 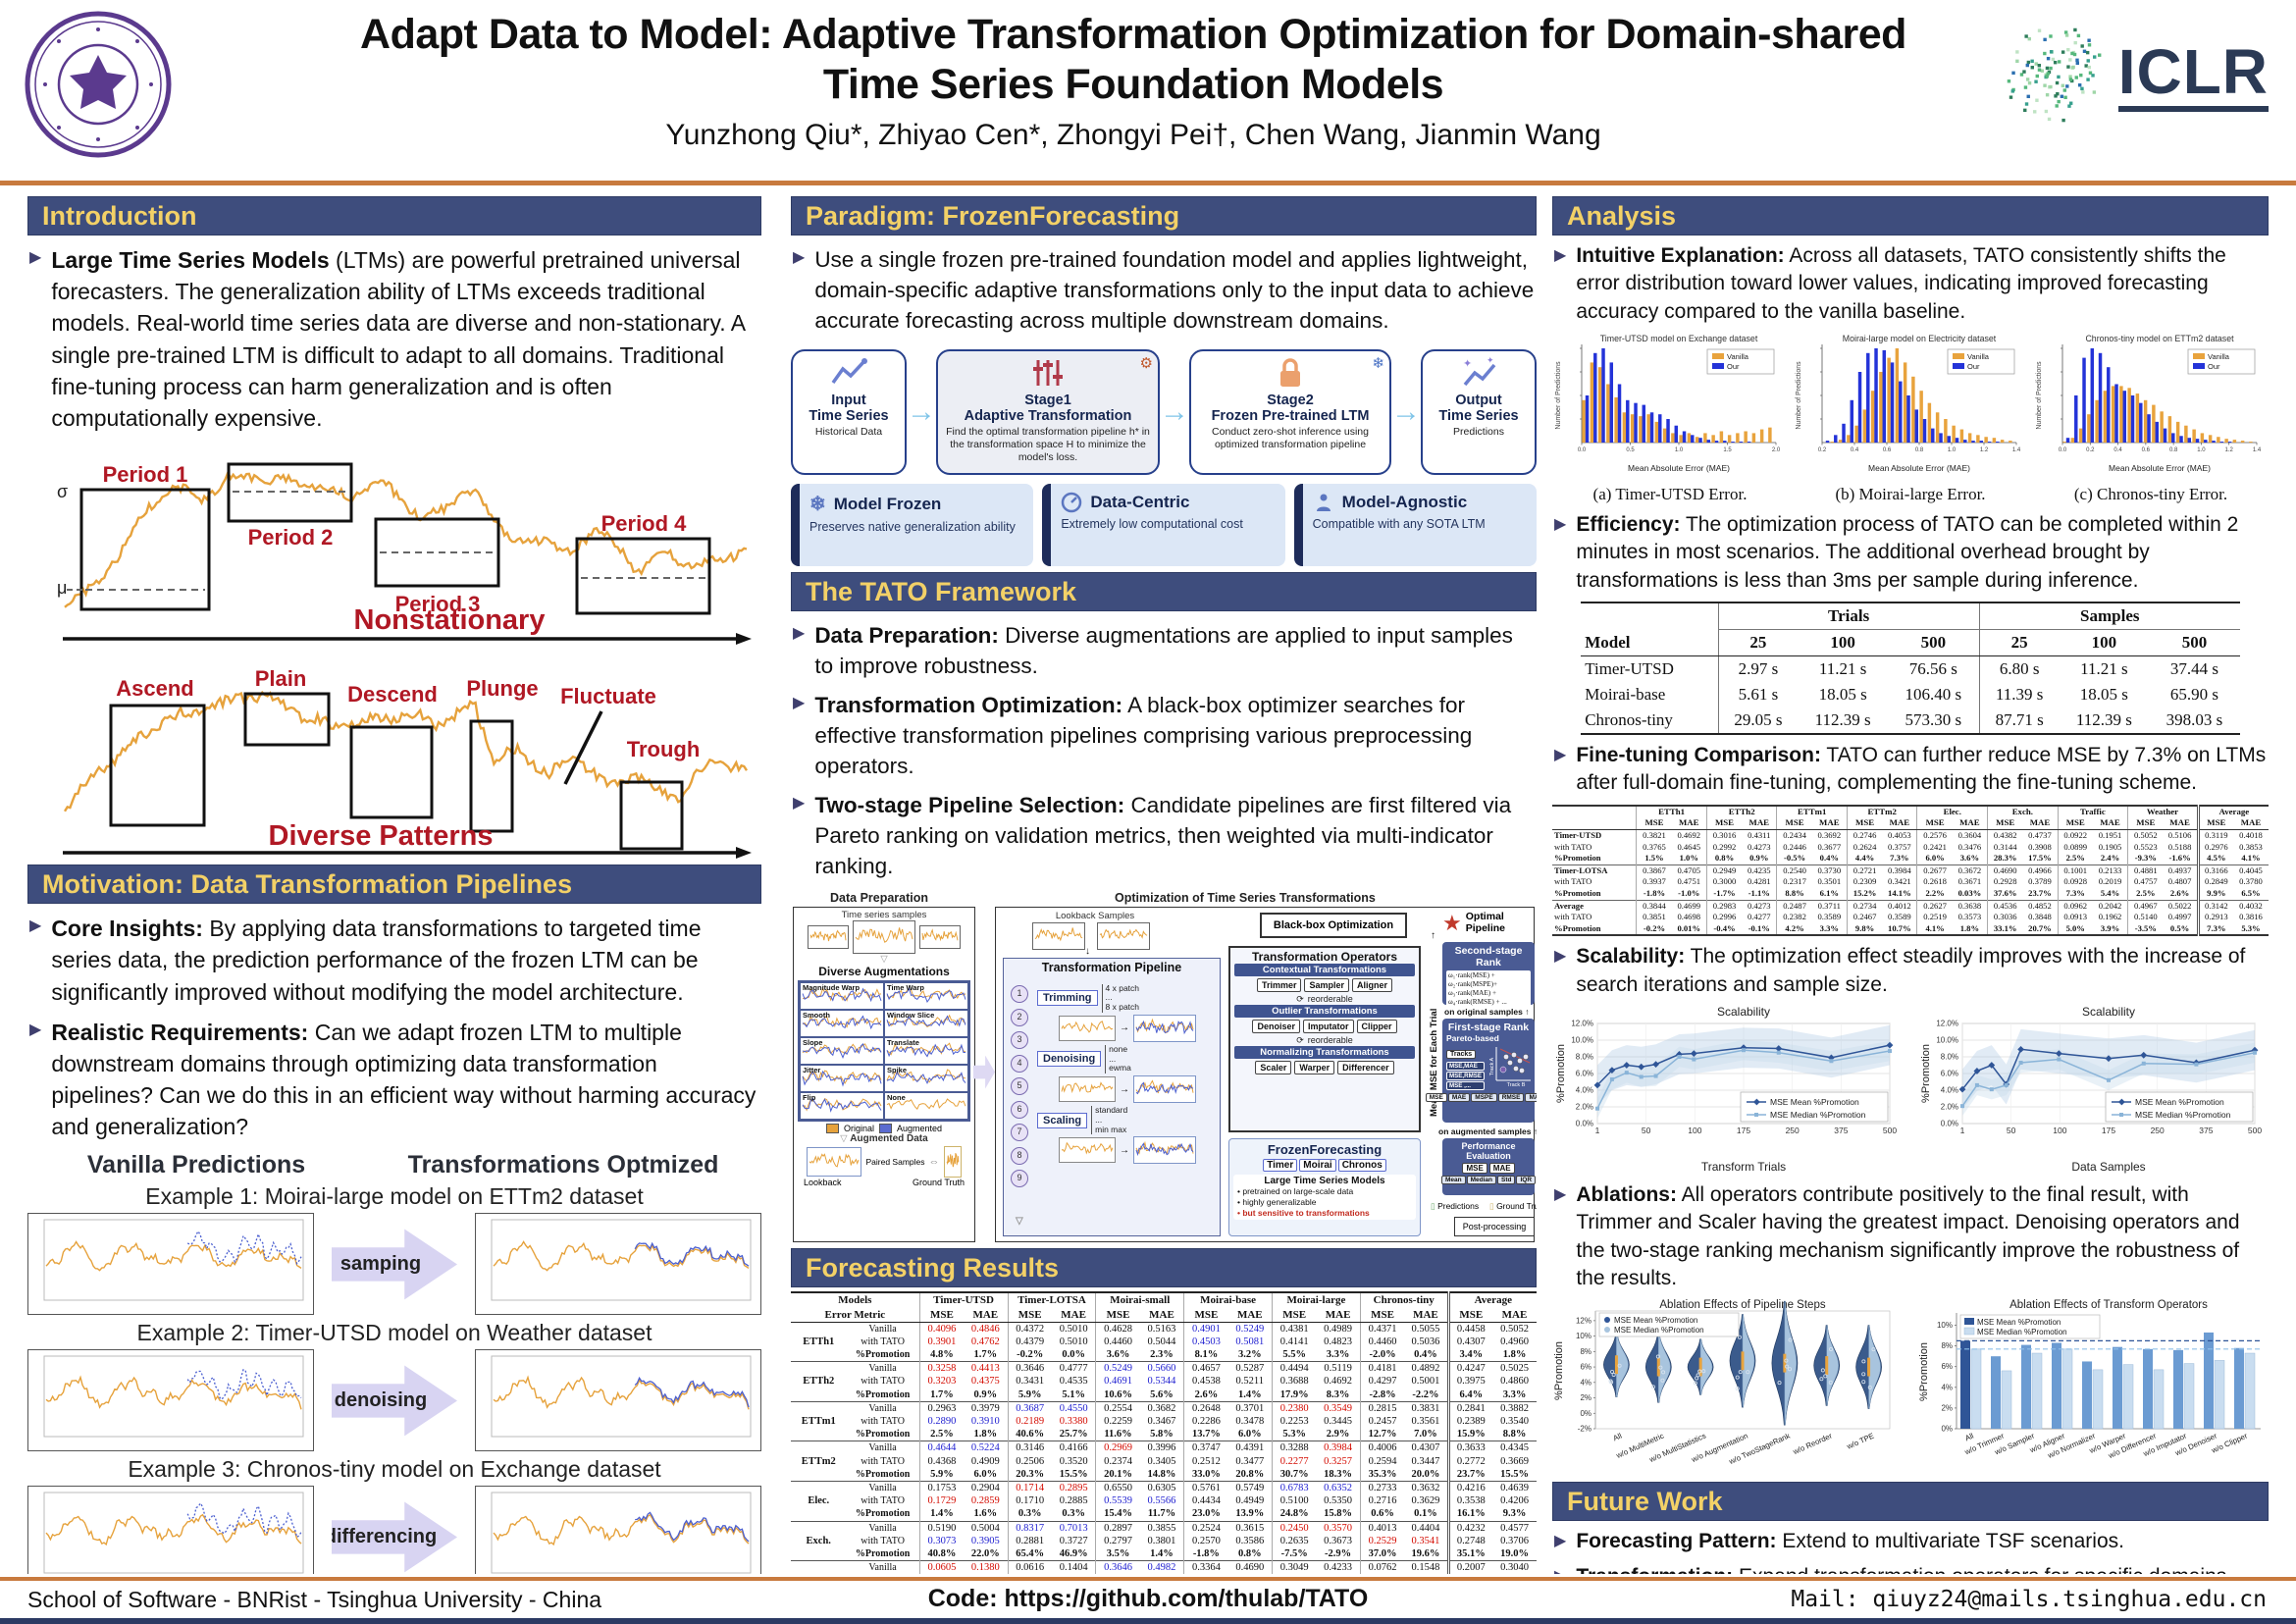 What do you see at coordinates (2109, 616) in the screenshot?
I see `samples-header: Samples` at bounding box center [2109, 616].